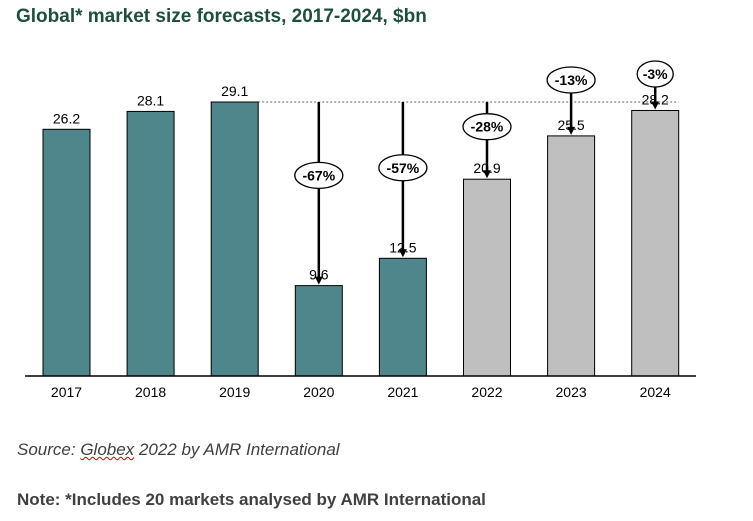 This screenshot has width=753, height=521. I want to click on annotation-label-2022: -28%, so click(487, 127).